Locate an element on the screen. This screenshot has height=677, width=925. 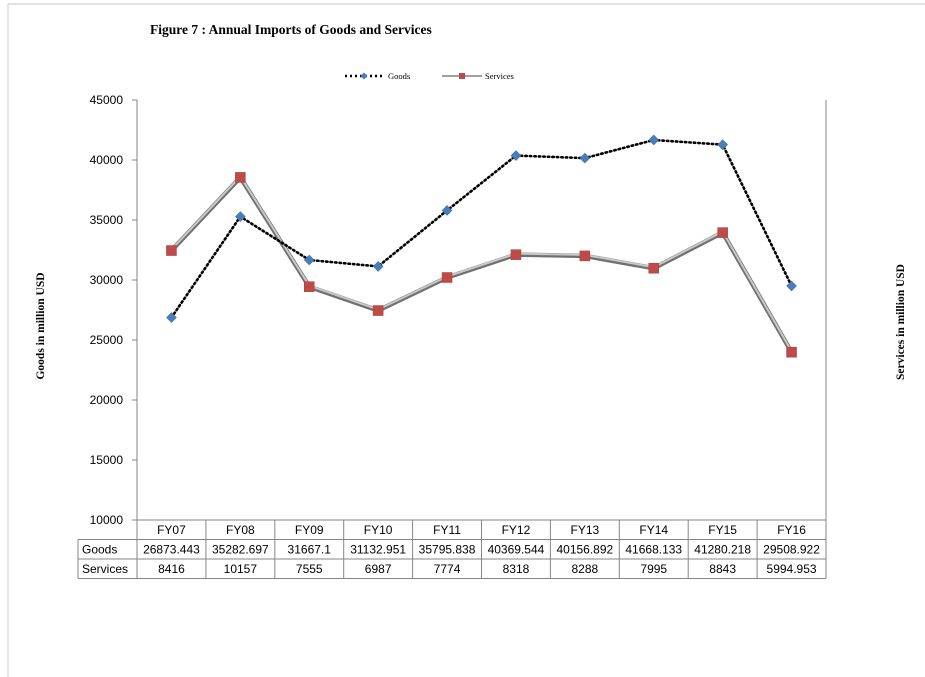
y-tick-label: 25000 is located at coordinates (107, 340).